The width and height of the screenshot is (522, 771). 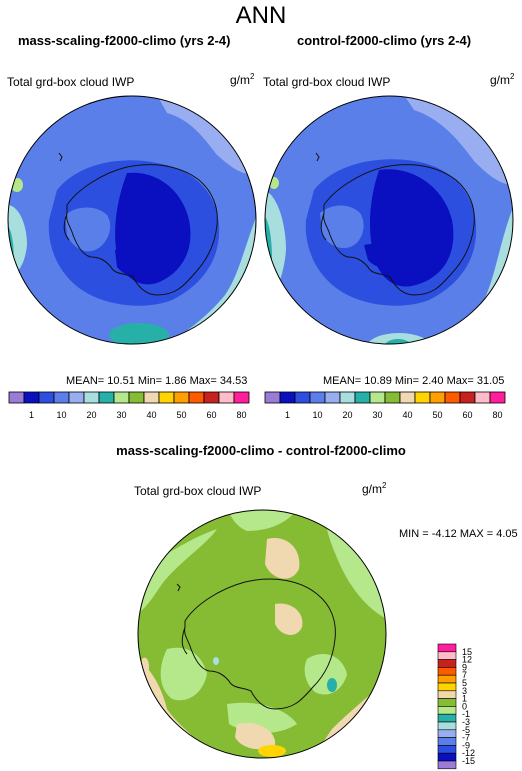 I want to click on right-colorbar-label-2: 20, so click(x=347, y=415).